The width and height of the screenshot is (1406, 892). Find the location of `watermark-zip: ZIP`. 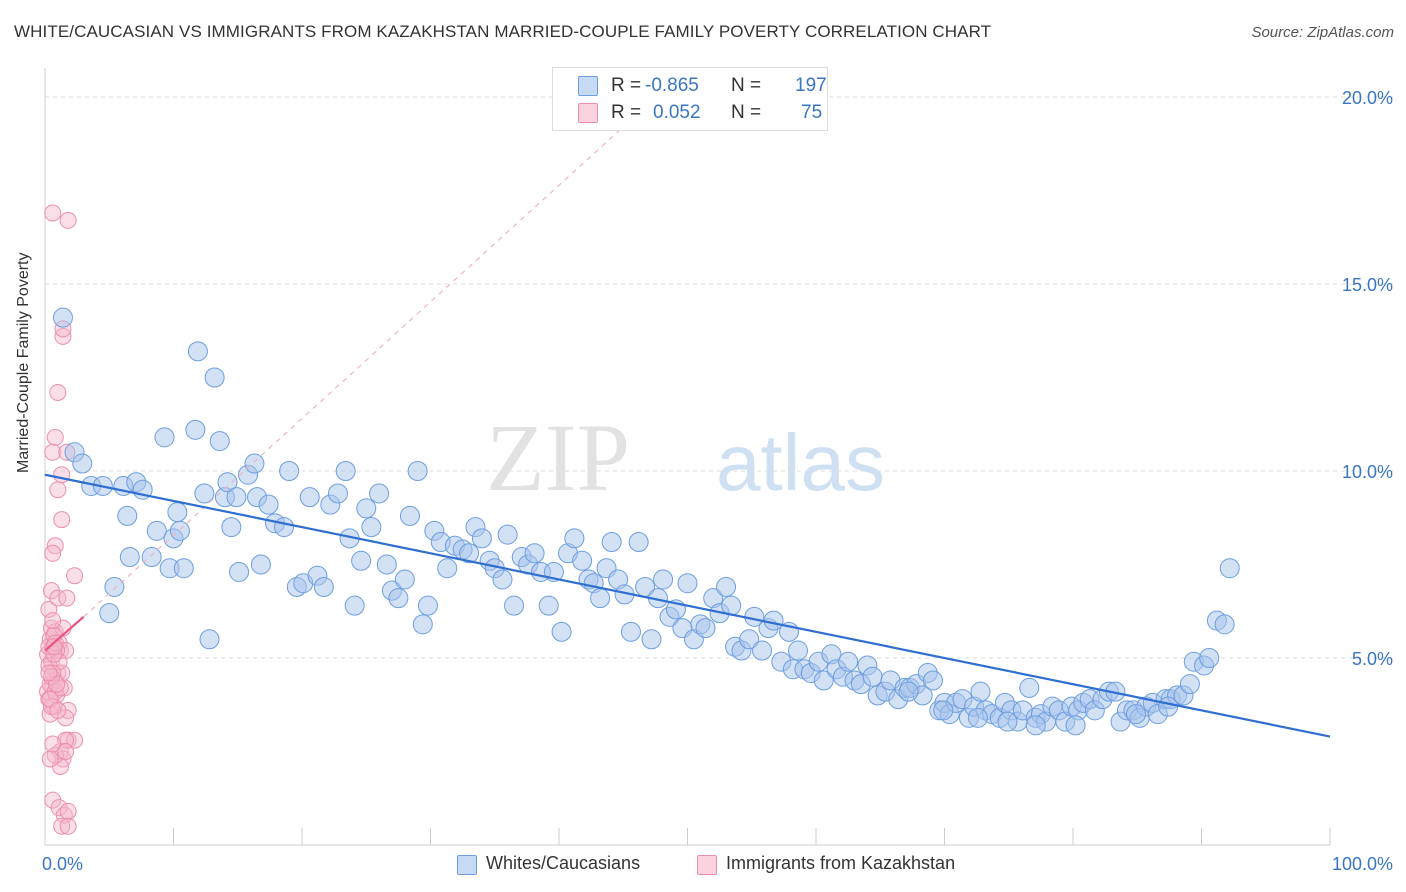

watermark-zip: ZIP is located at coordinates (558, 457).